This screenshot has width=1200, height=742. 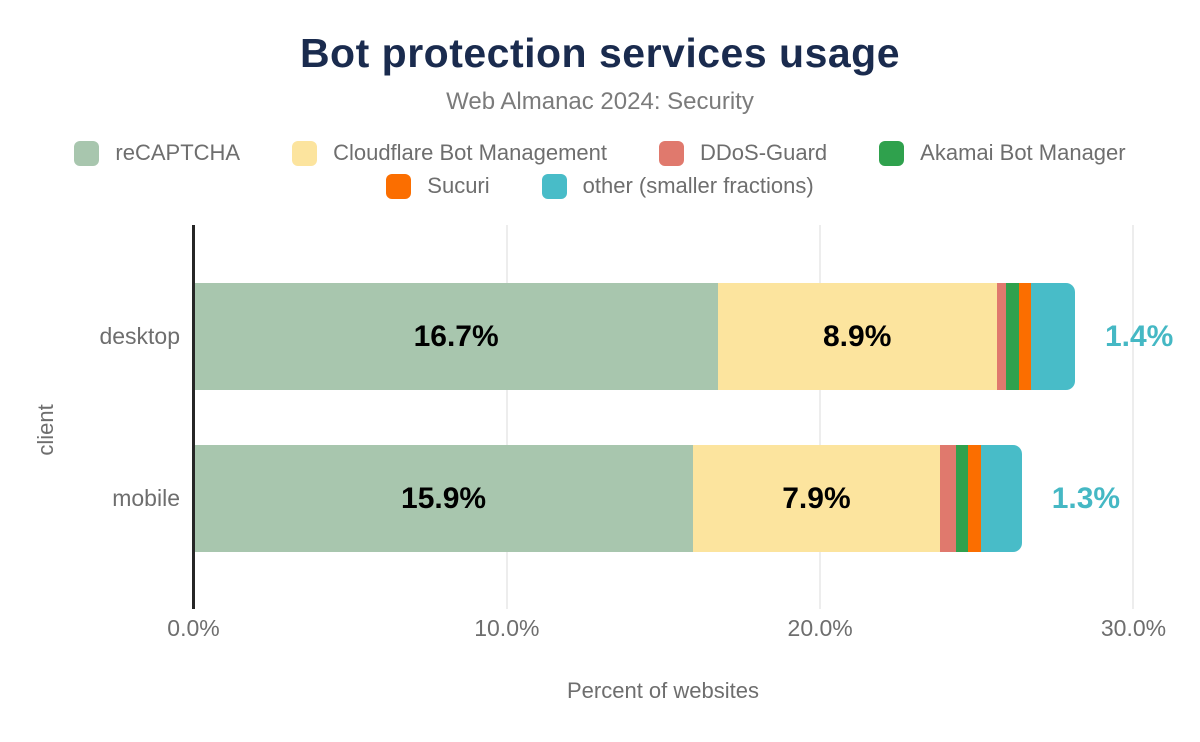 What do you see at coordinates (1139, 336) in the screenshot?
I see `bar-end-label: 1.4%` at bounding box center [1139, 336].